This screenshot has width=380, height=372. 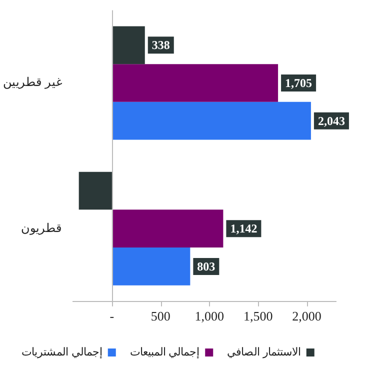 What do you see at coordinates (112, 316) in the screenshot?
I see `x-tick-label: -` at bounding box center [112, 316].